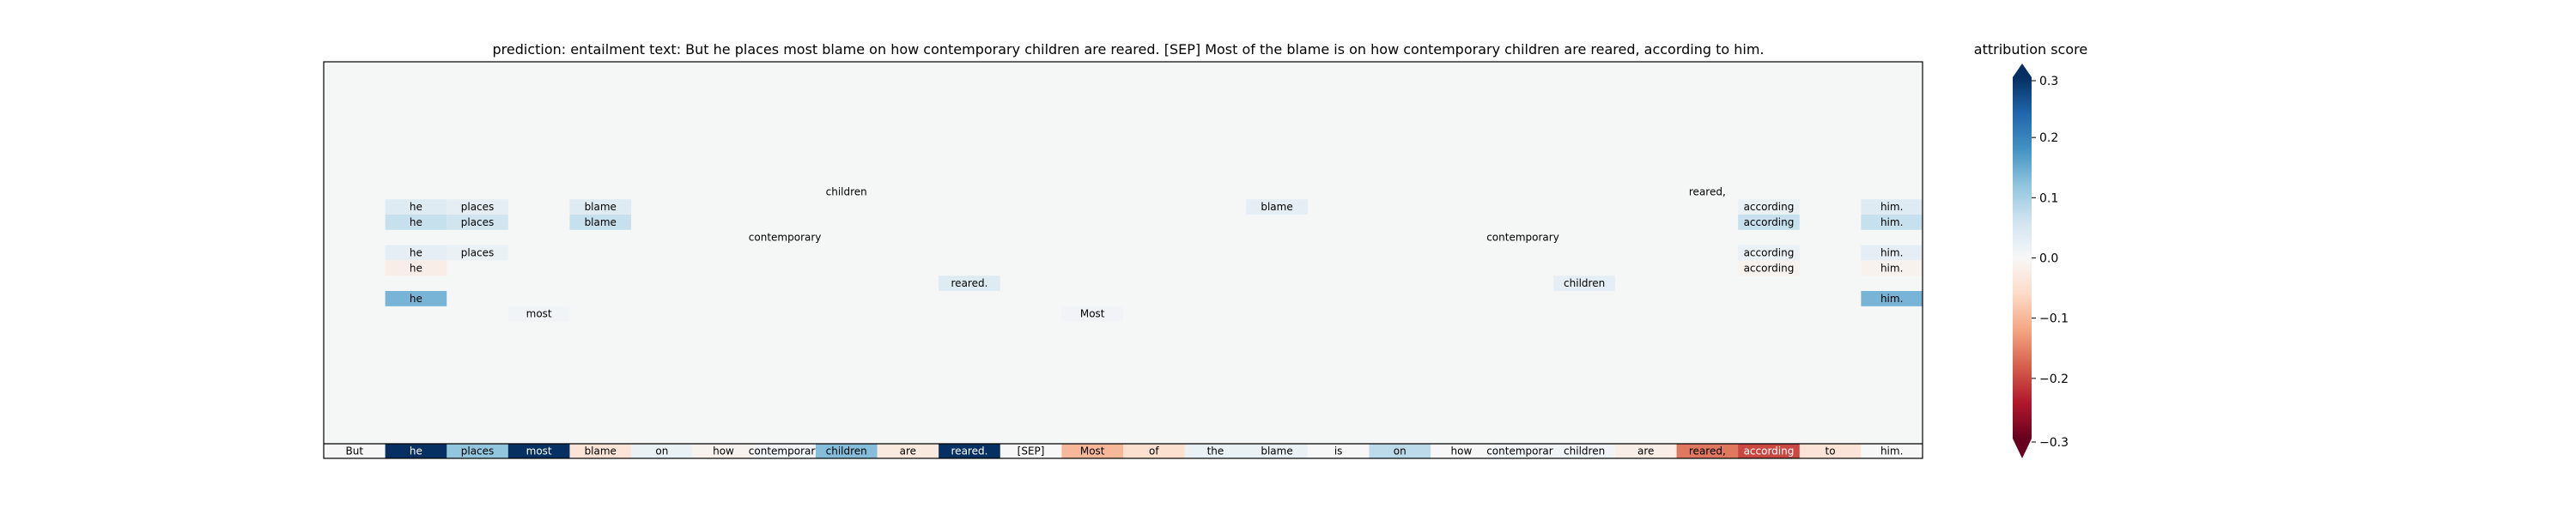 This screenshot has height=515, width=2576. I want to click on colorbar-bottom-extension, so click(2023, 448).